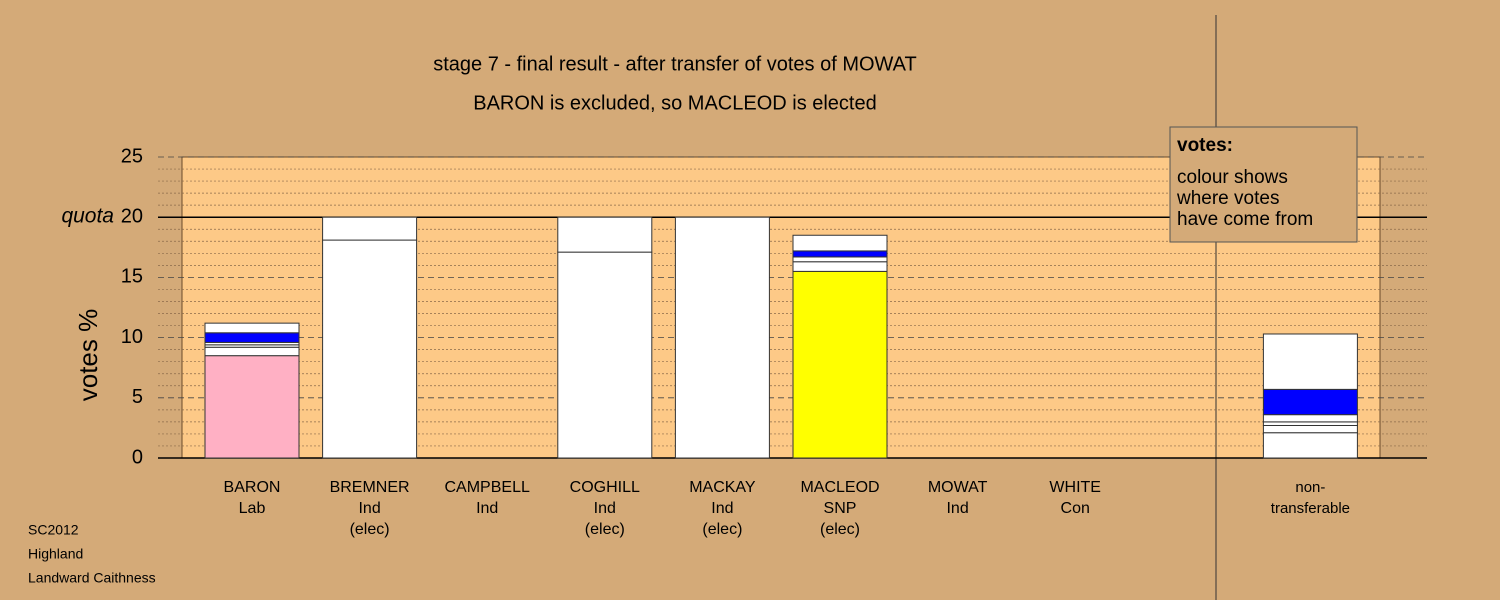 Image resolution: width=1500 pixels, height=600 pixels. I want to click on legend-box, so click(1263, 184).